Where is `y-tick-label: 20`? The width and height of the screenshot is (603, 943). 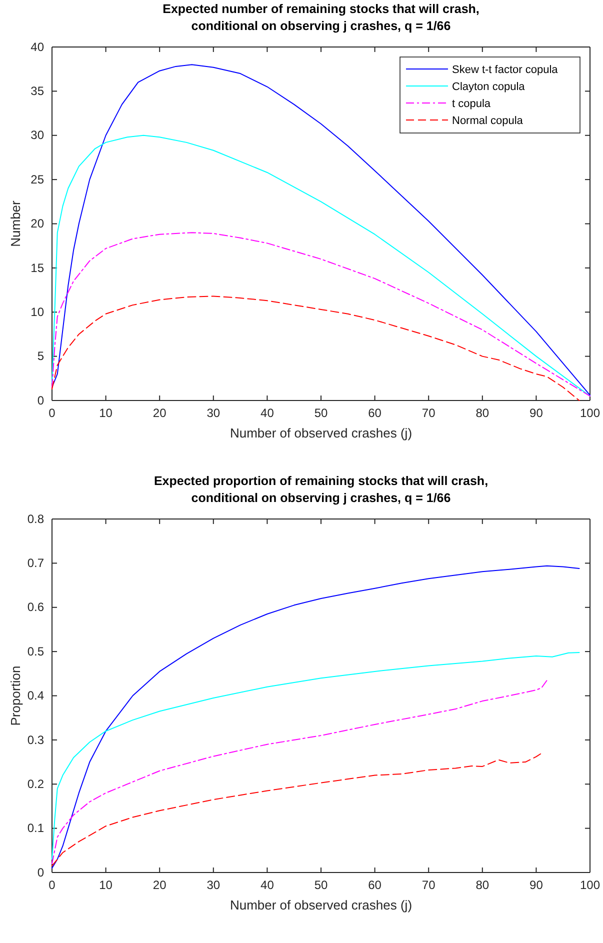
y-tick-label: 20 is located at coordinates (37, 223).